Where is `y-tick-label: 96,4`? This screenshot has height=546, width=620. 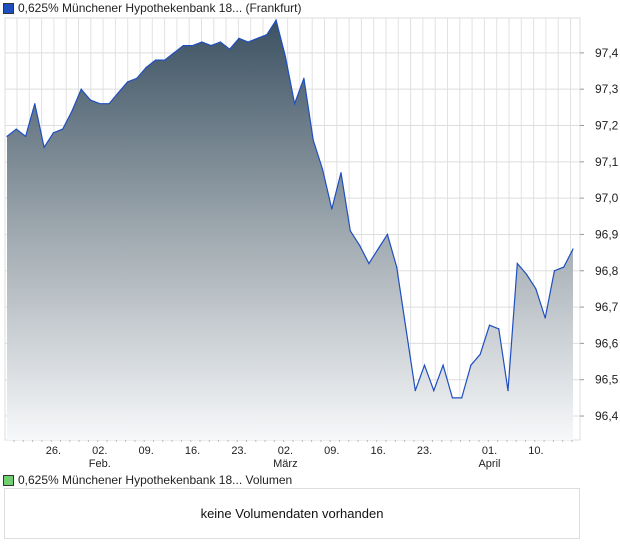 y-tick-label: 96,4 is located at coordinates (607, 416).